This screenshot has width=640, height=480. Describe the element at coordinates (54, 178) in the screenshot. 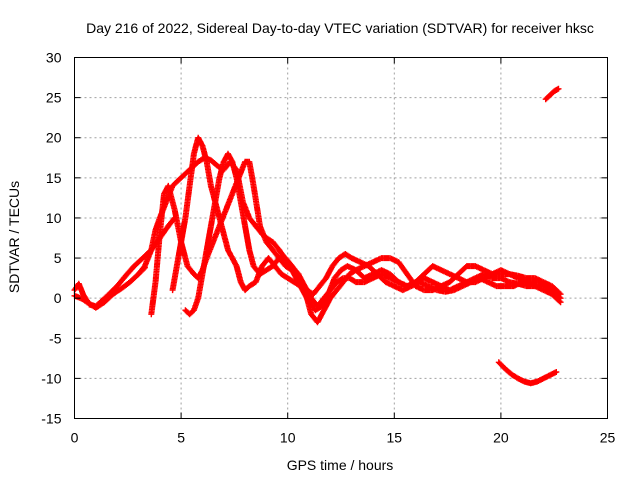

I see `y-tick-label: 15` at that location.